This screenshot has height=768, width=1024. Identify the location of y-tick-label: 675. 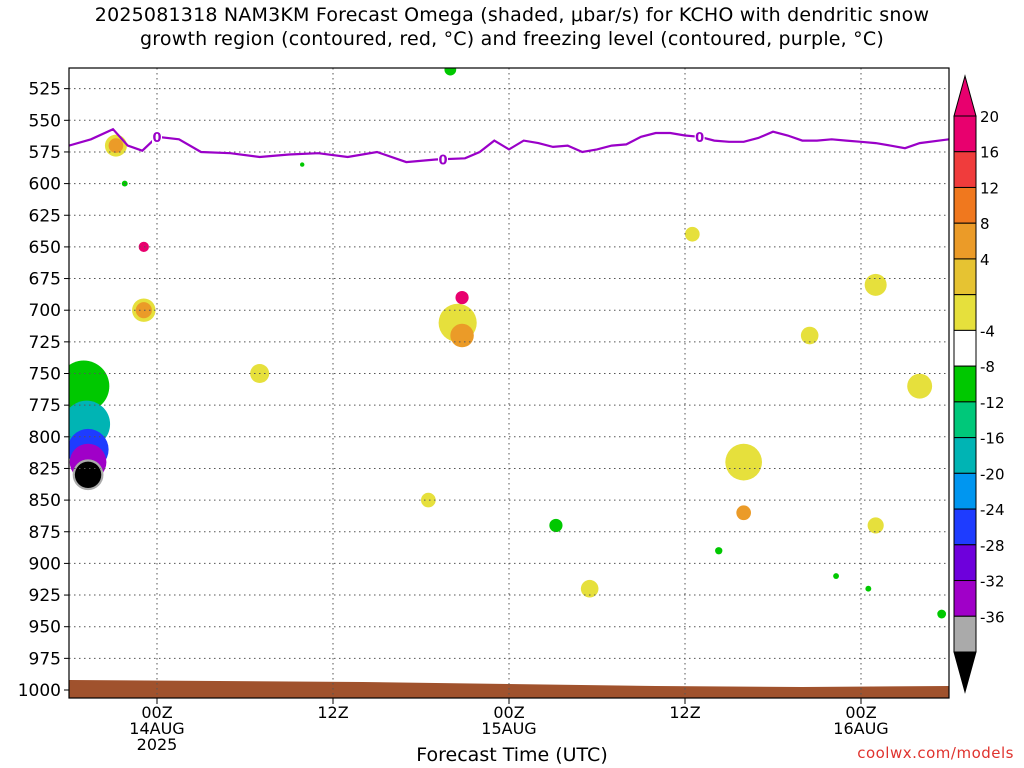
(45, 280).